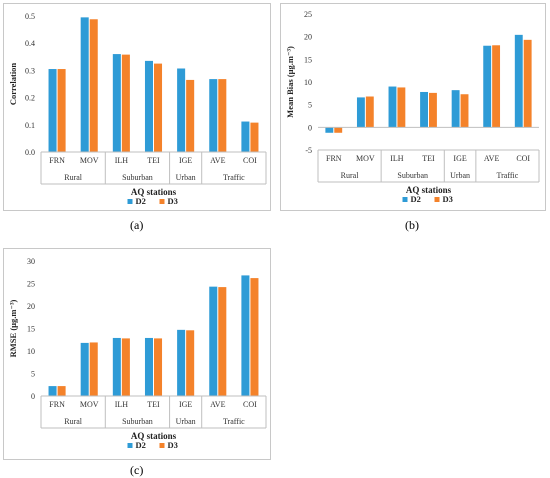 The image size is (550, 478). What do you see at coordinates (13, 328) in the screenshot?
I see `y-axis-title: RMSE (µg.m⁻³)` at bounding box center [13, 328].